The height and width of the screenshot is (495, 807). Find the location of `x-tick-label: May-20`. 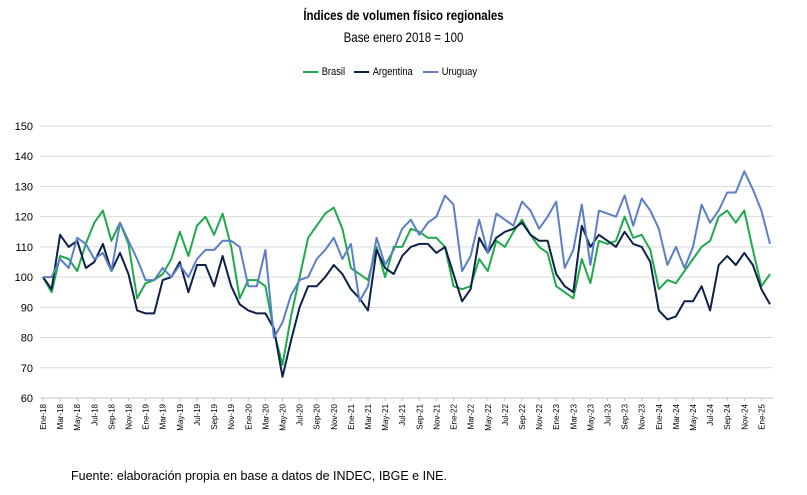

x-tick-label: May-20 is located at coordinates (282, 416).